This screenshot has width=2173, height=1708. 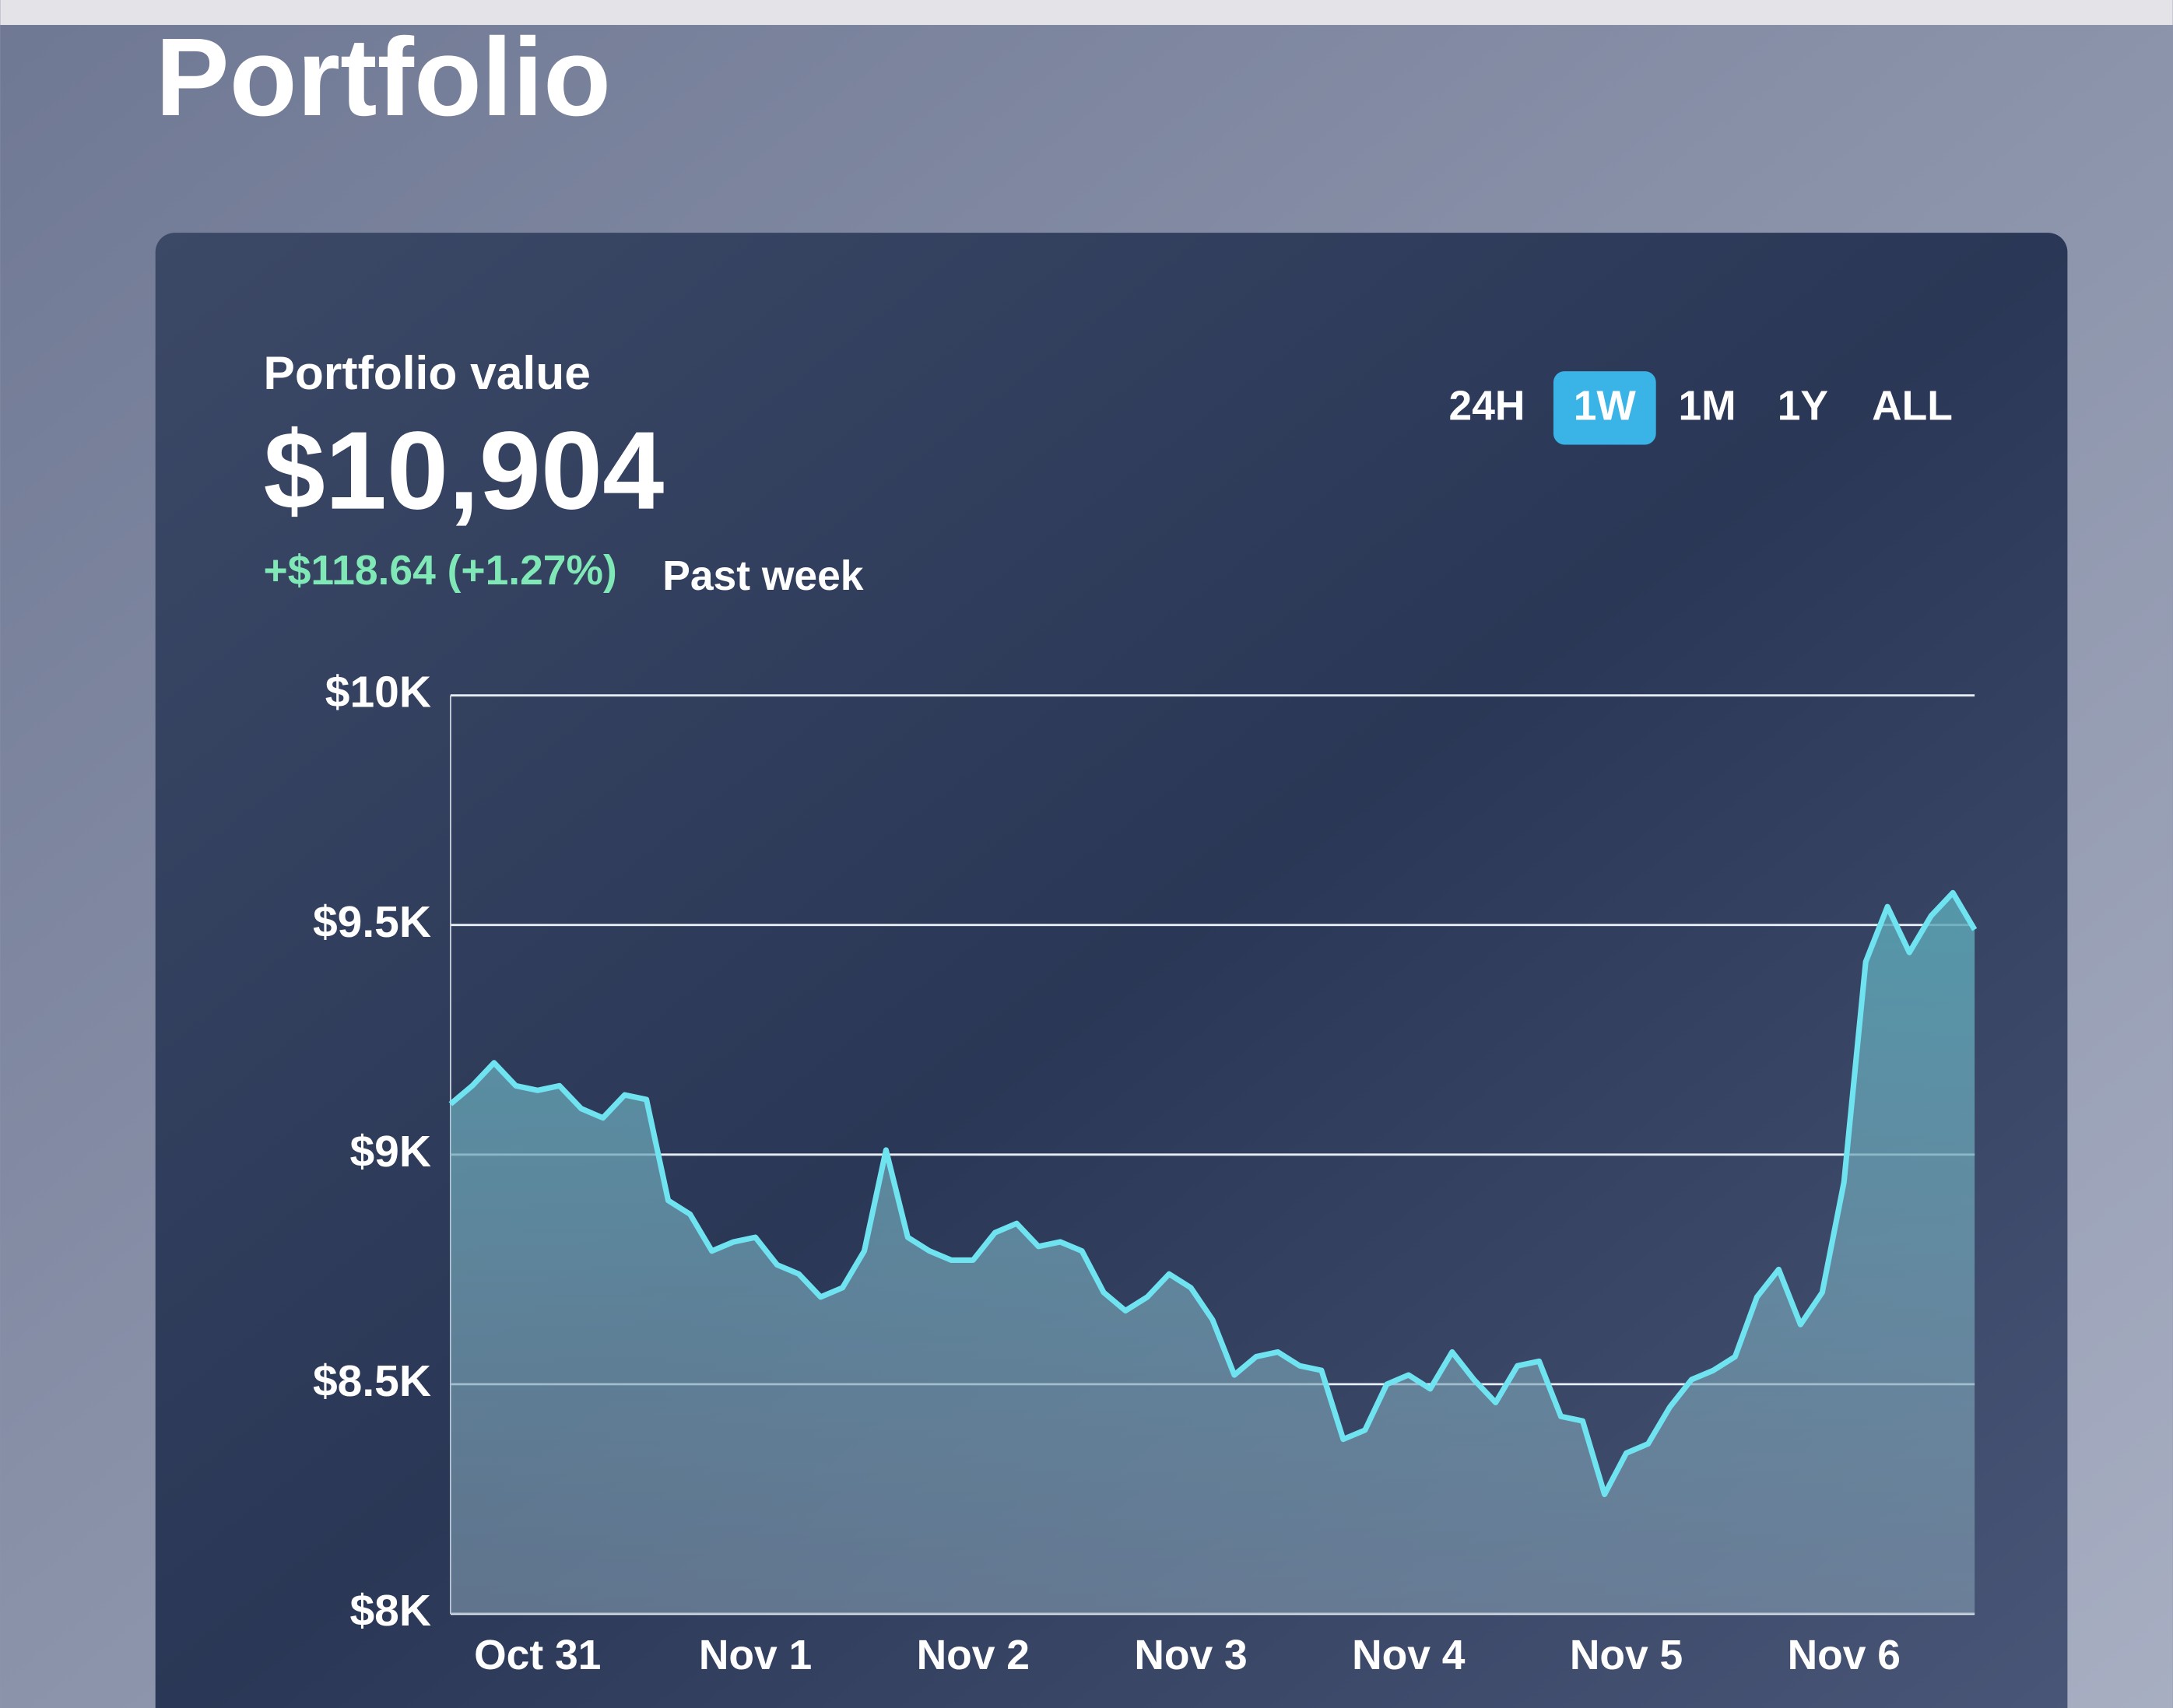 I want to click on range-active-bg, so click(x=1605, y=408).